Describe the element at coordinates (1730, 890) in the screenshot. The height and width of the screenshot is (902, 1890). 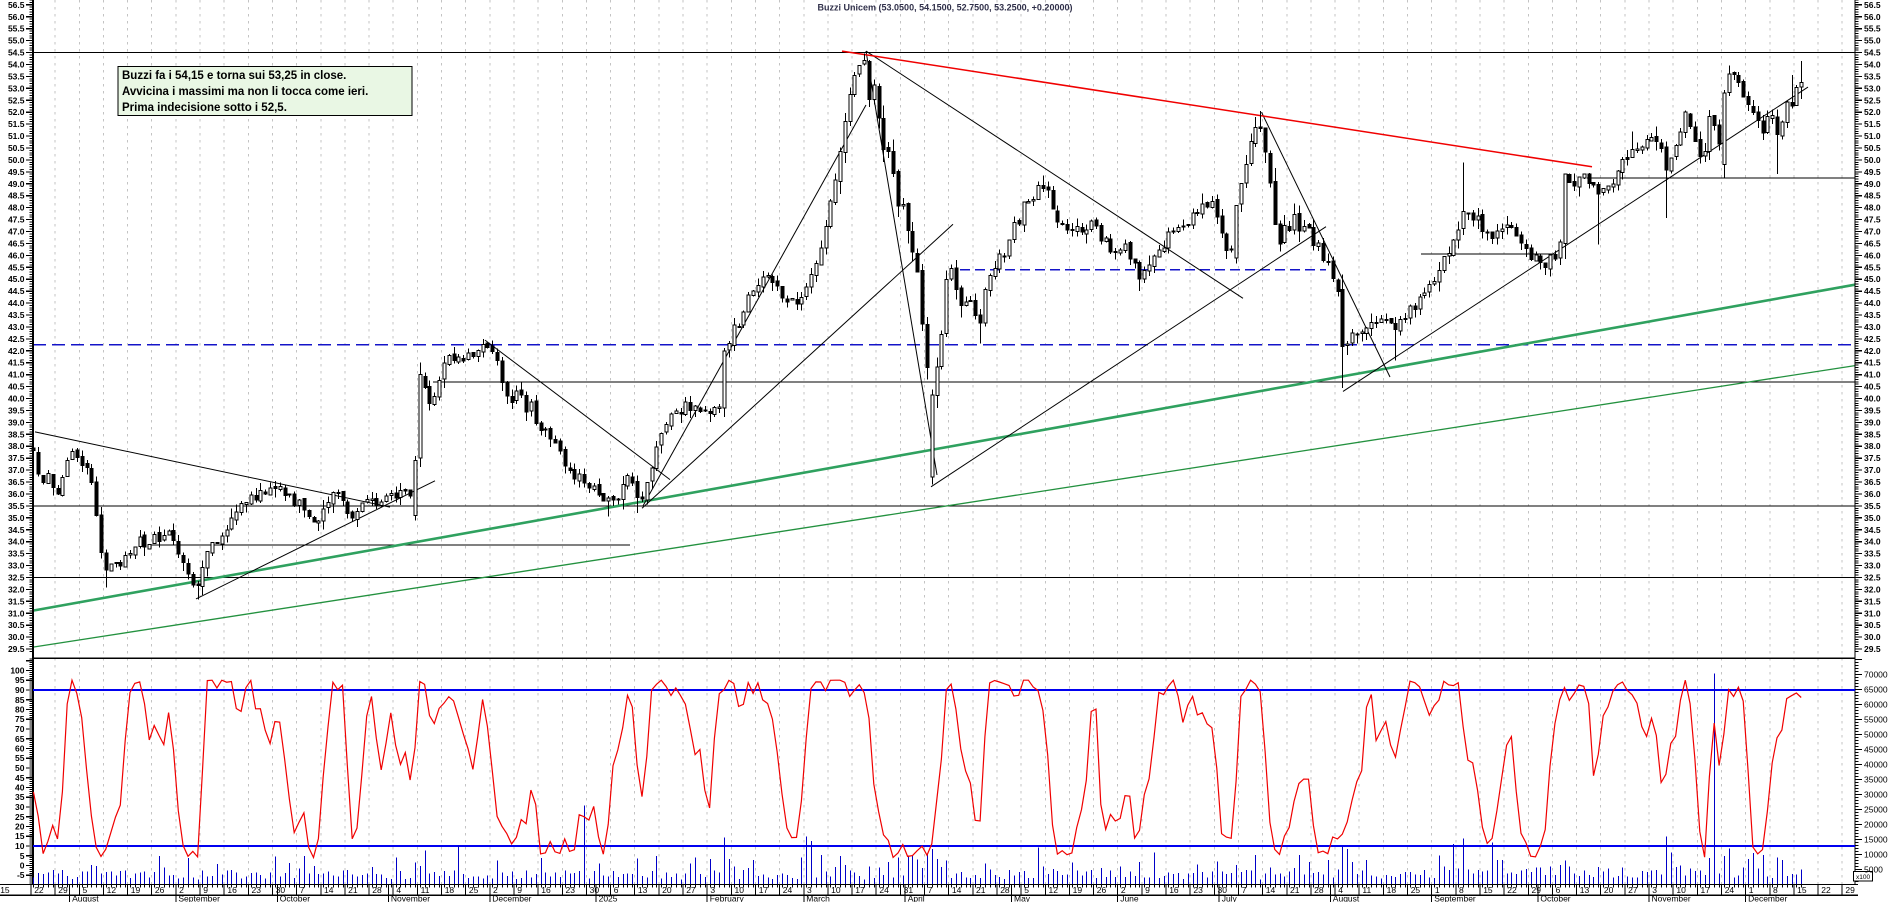
I see `svg-text: 24` at that location.